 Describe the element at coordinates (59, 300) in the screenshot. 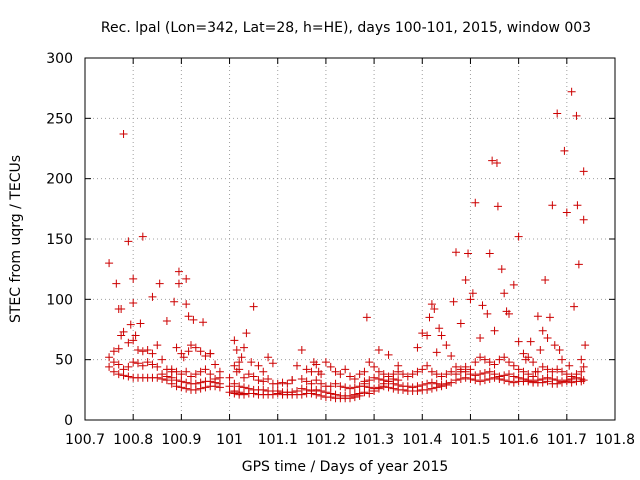

I see `y-tick-label: 100` at that location.